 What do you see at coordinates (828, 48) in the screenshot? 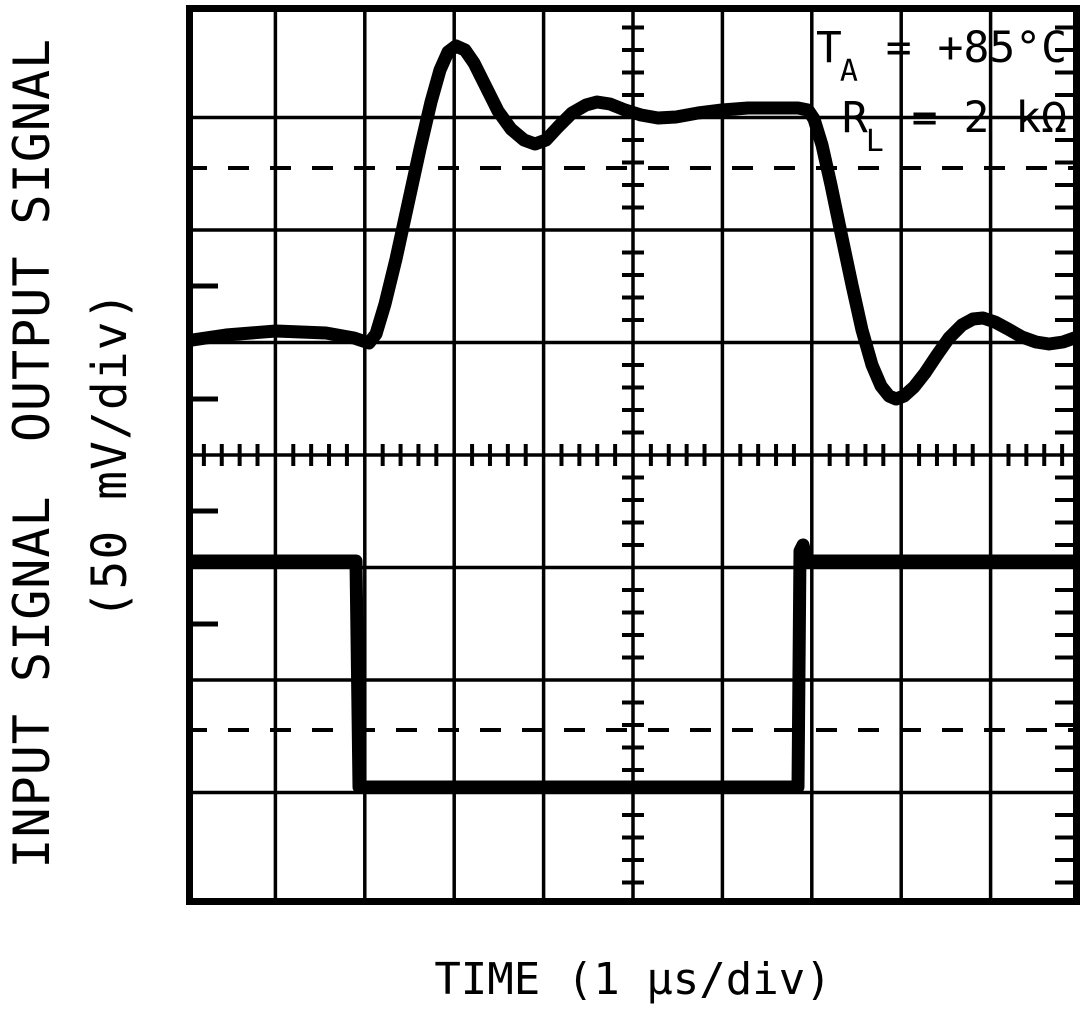
I see `annotation-temp-base: T` at bounding box center [828, 48].